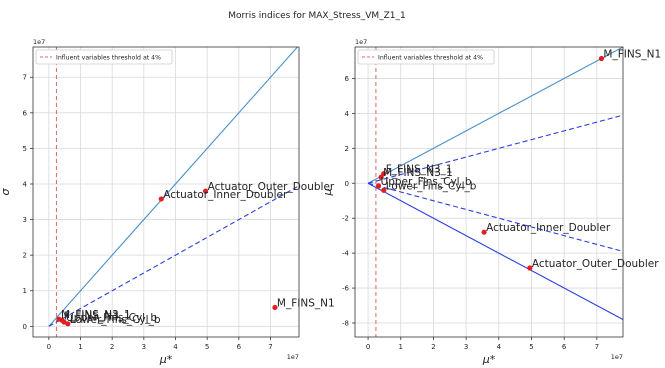 The width and height of the screenshot is (665, 368). I want to click on y-axis-label: σ, so click(6, 191).